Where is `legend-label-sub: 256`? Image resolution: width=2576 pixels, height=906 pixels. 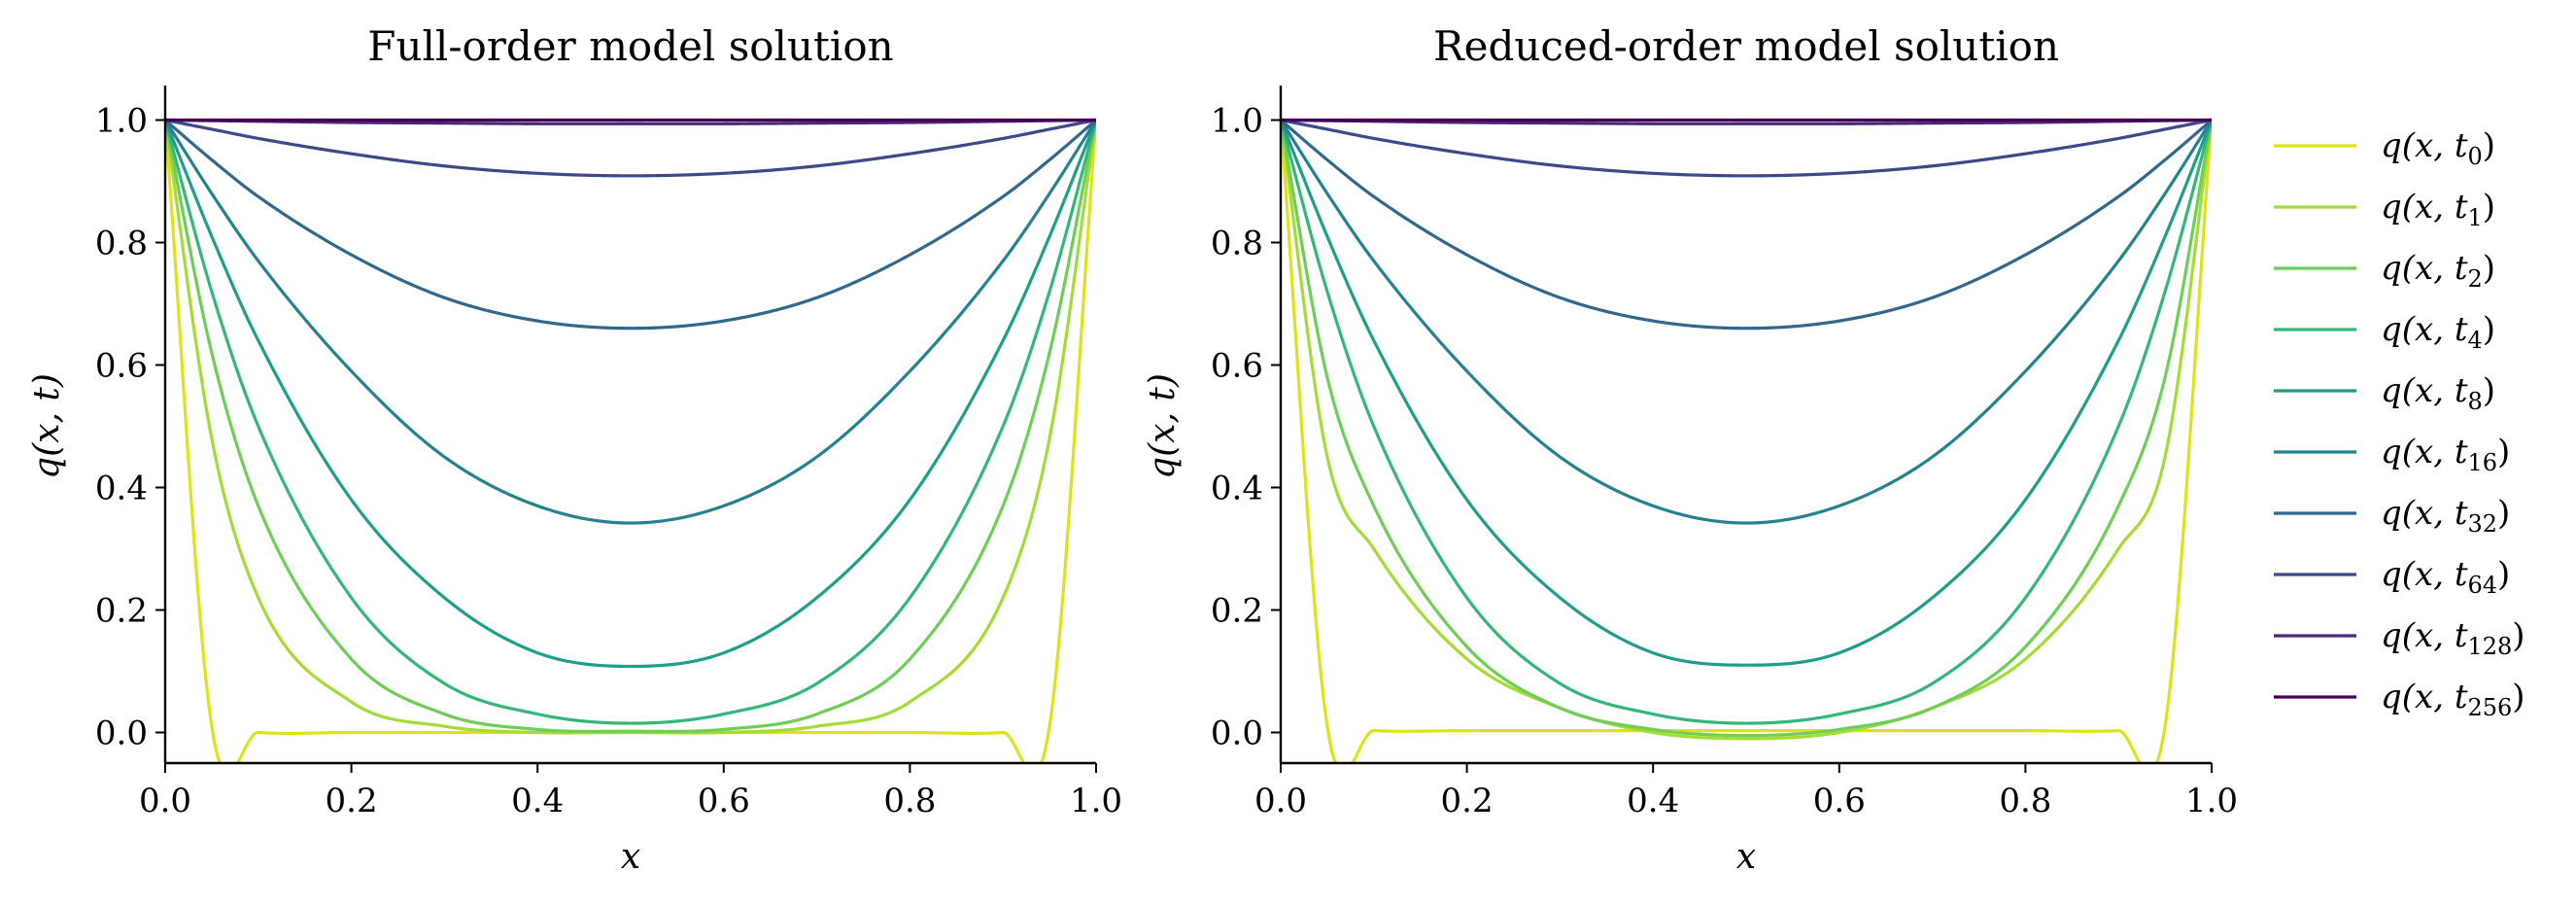
legend-label-sub: 256 is located at coordinates (2489, 707).